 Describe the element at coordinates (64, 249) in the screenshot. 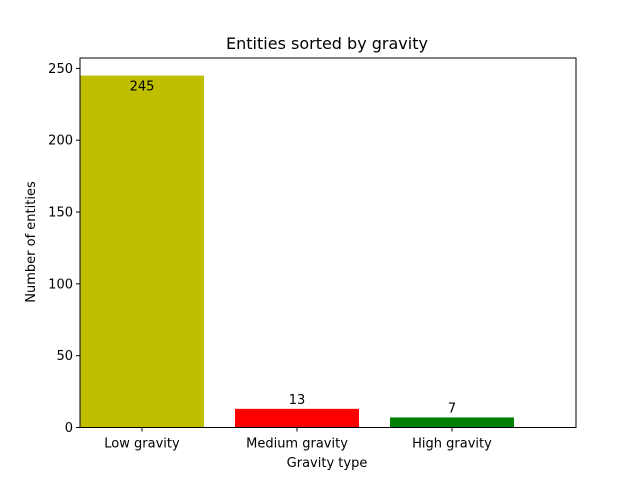

I see `y-axis-ticks: 0 50 100 150 200 250` at that location.